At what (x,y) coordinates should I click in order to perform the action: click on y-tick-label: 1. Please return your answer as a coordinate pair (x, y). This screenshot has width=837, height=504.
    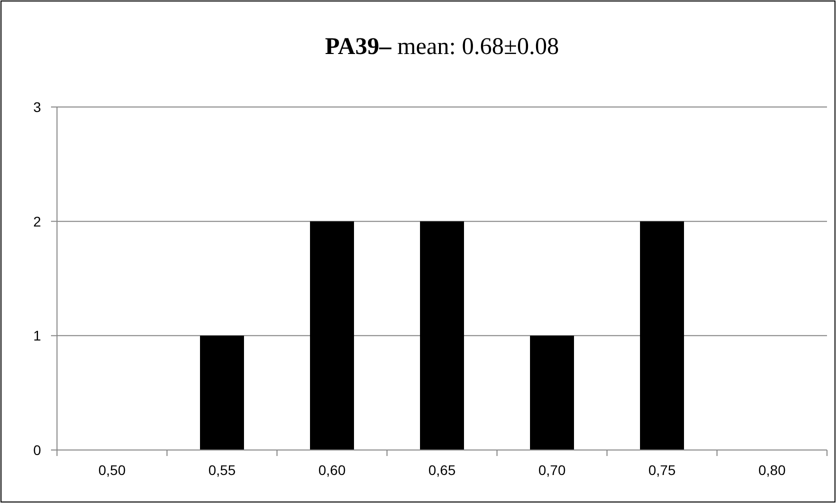
    Looking at the image, I should click on (37, 336).